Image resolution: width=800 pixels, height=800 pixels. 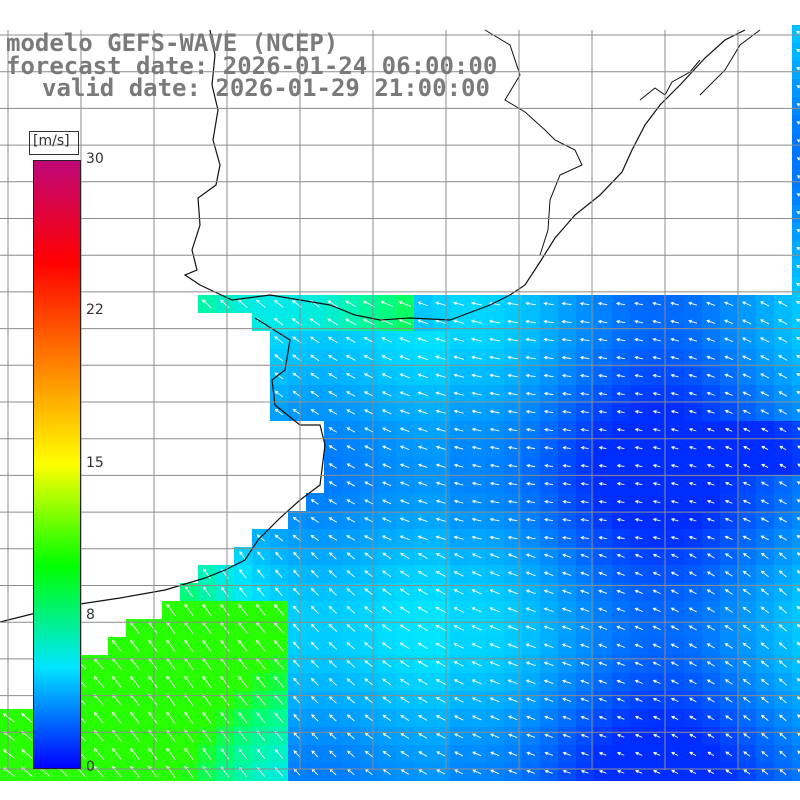 I want to click on wind-cell, so click(x=796, y=412).